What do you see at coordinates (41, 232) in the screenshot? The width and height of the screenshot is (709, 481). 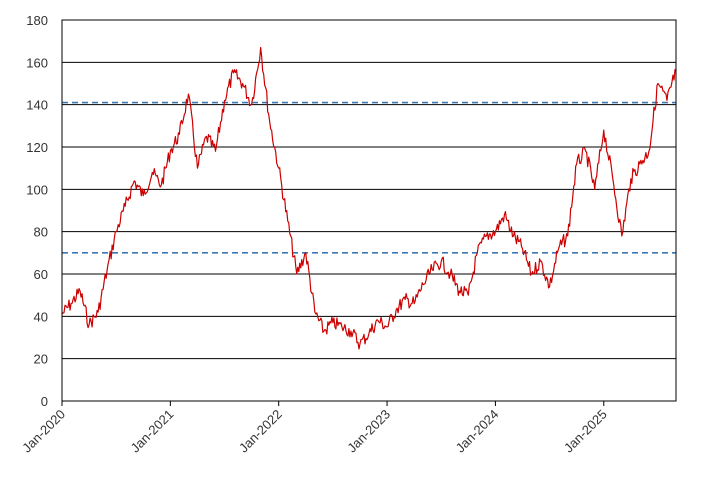 I see `y-tick-label: 80` at bounding box center [41, 232].